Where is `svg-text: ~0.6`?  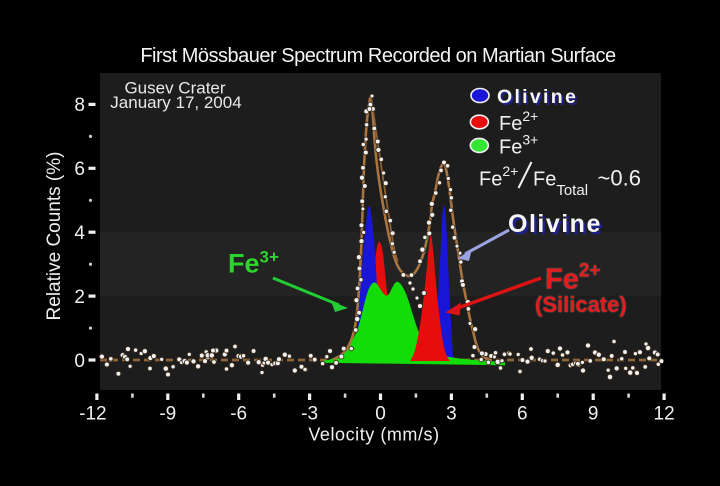
svg-text: ~0.6 is located at coordinates (619, 178).